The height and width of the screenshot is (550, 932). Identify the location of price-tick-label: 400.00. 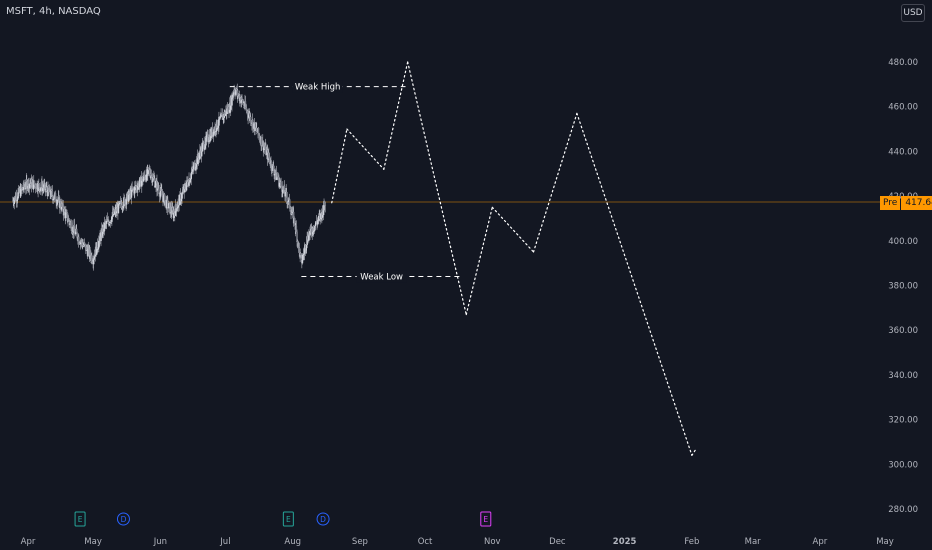
(903, 242).